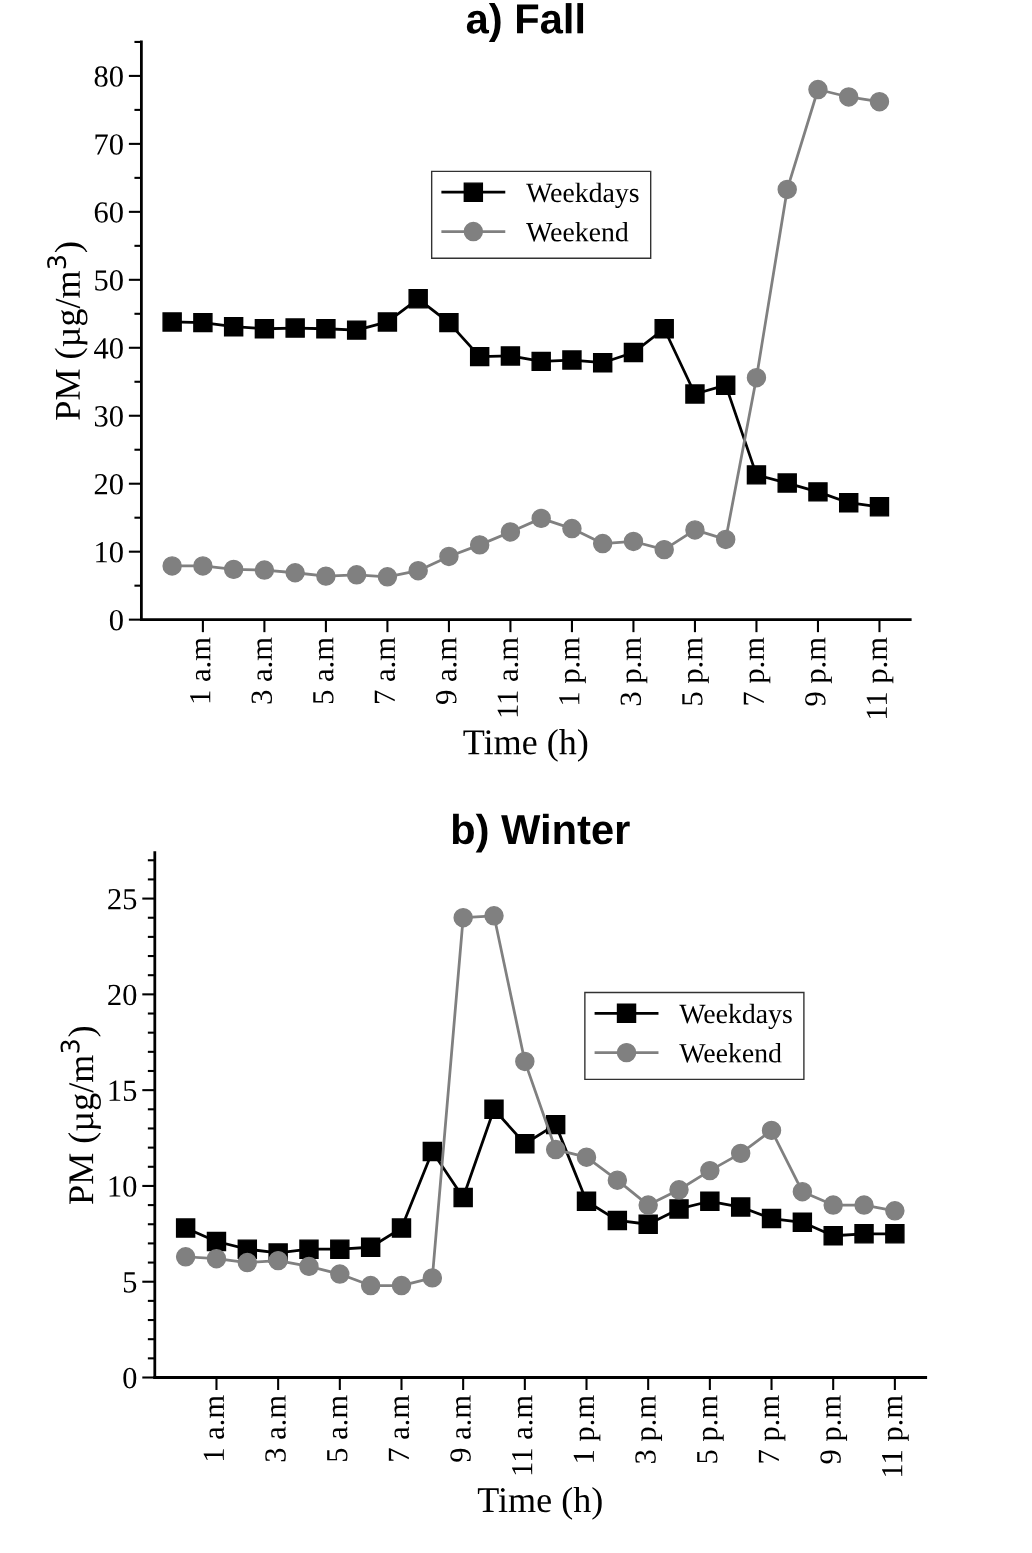  What do you see at coordinates (214, 1428) in the screenshot?
I see `x-tick-label: 1 a.m` at bounding box center [214, 1428].